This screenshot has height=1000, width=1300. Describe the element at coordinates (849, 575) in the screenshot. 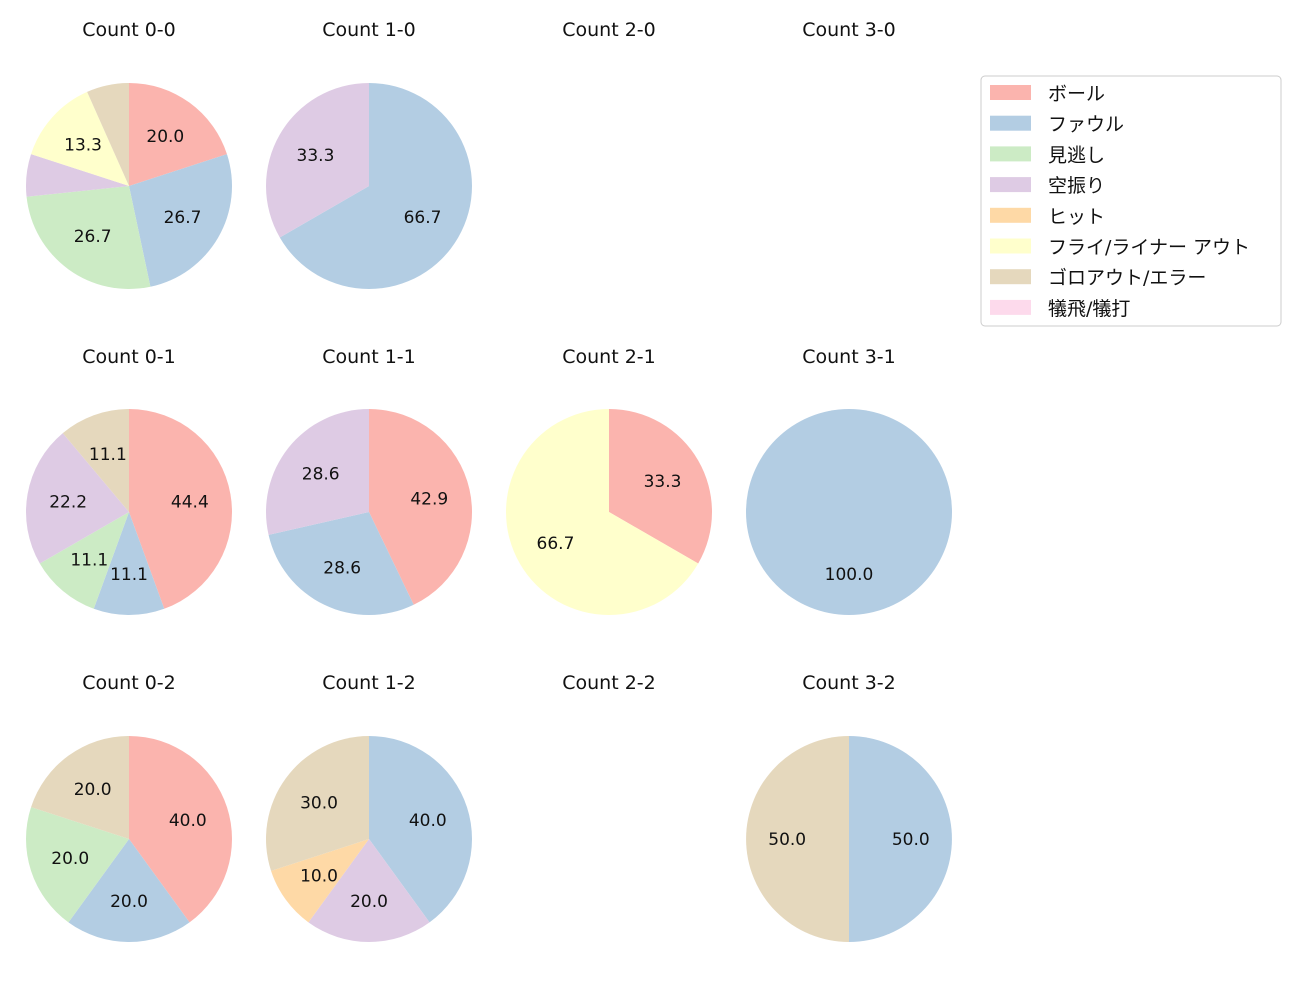

I see `slice-label: 100.0` at that location.